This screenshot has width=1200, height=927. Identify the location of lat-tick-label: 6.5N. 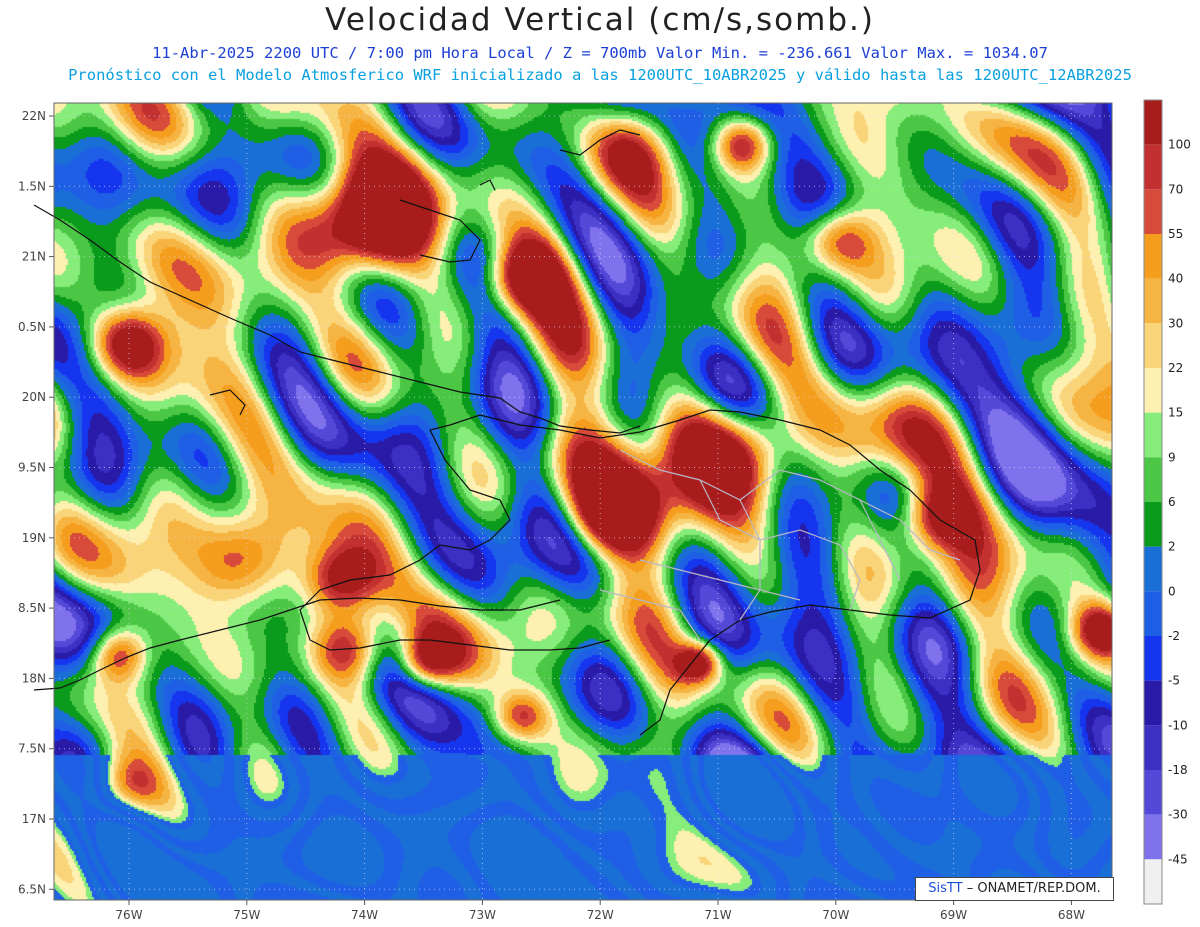
(32, 889).